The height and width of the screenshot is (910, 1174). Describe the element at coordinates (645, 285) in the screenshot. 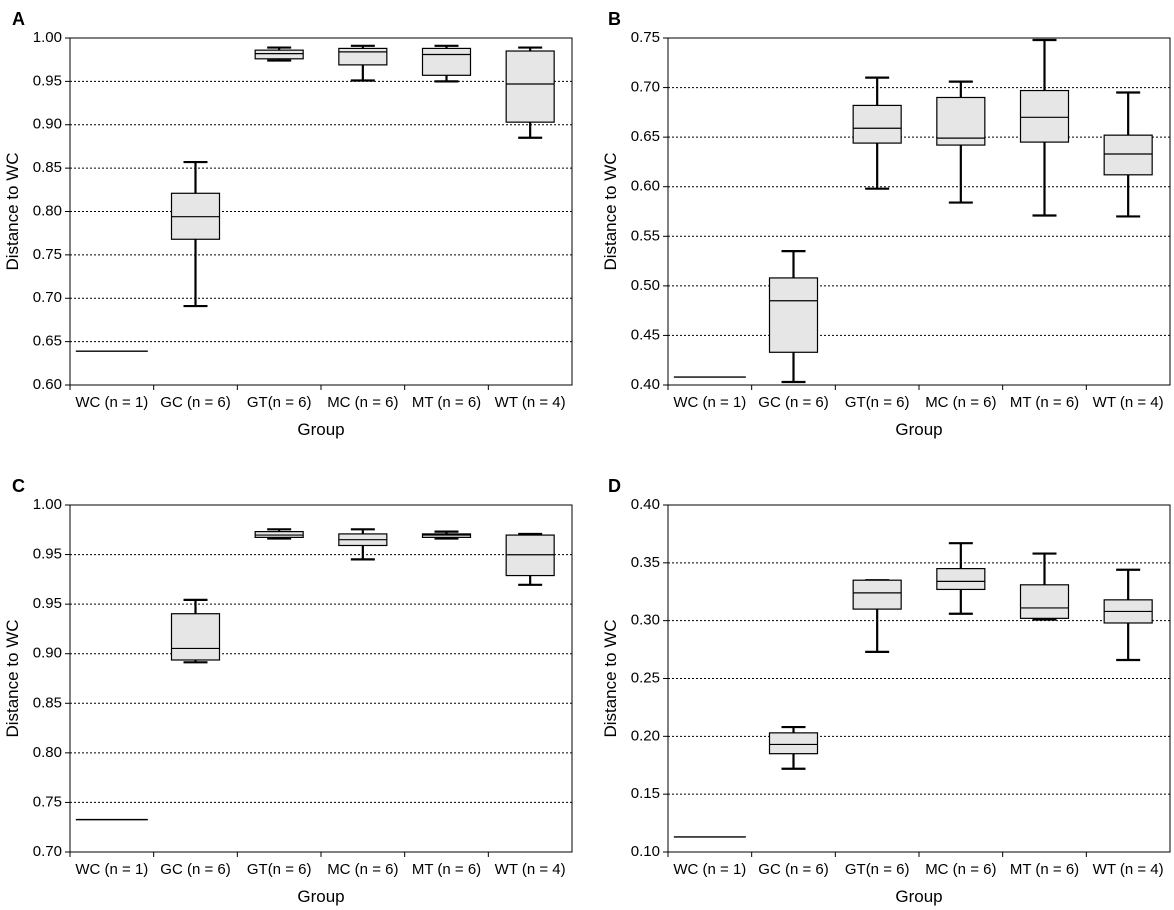

I see `y-tick-label: 0.50` at that location.